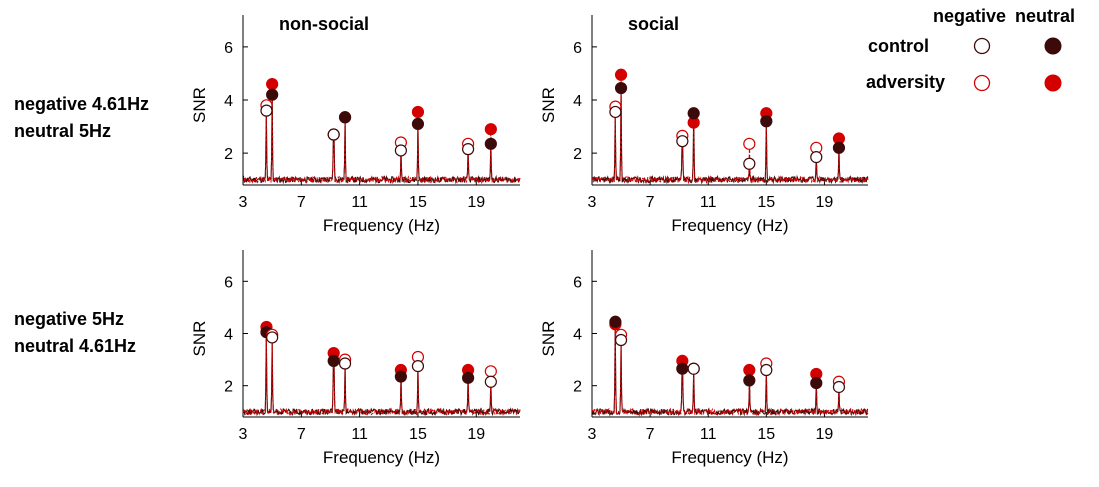 The image size is (1099, 487). What do you see at coordinates (1053, 46) in the screenshot?
I see `legend-marker-control-neutral` at bounding box center [1053, 46].